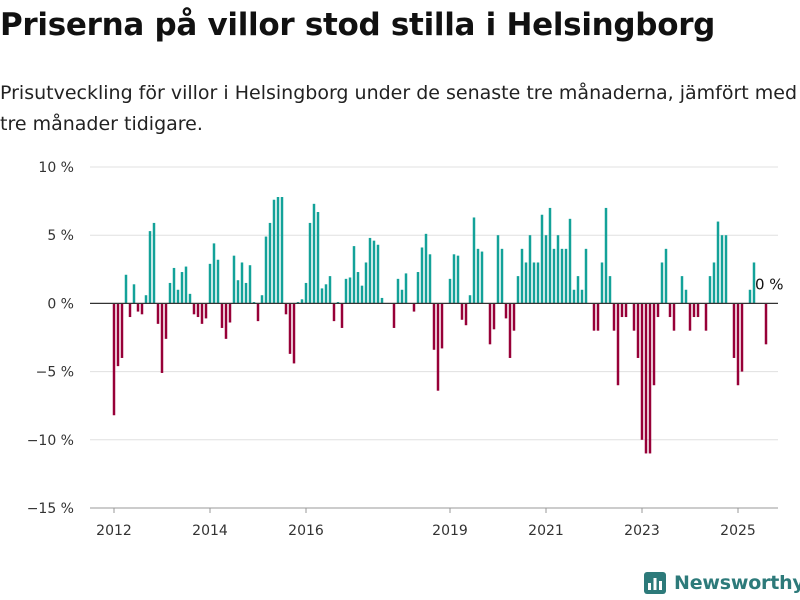  What do you see at coordinates (60, 304) in the screenshot?
I see `y-tick-label: 0 %` at bounding box center [60, 304].